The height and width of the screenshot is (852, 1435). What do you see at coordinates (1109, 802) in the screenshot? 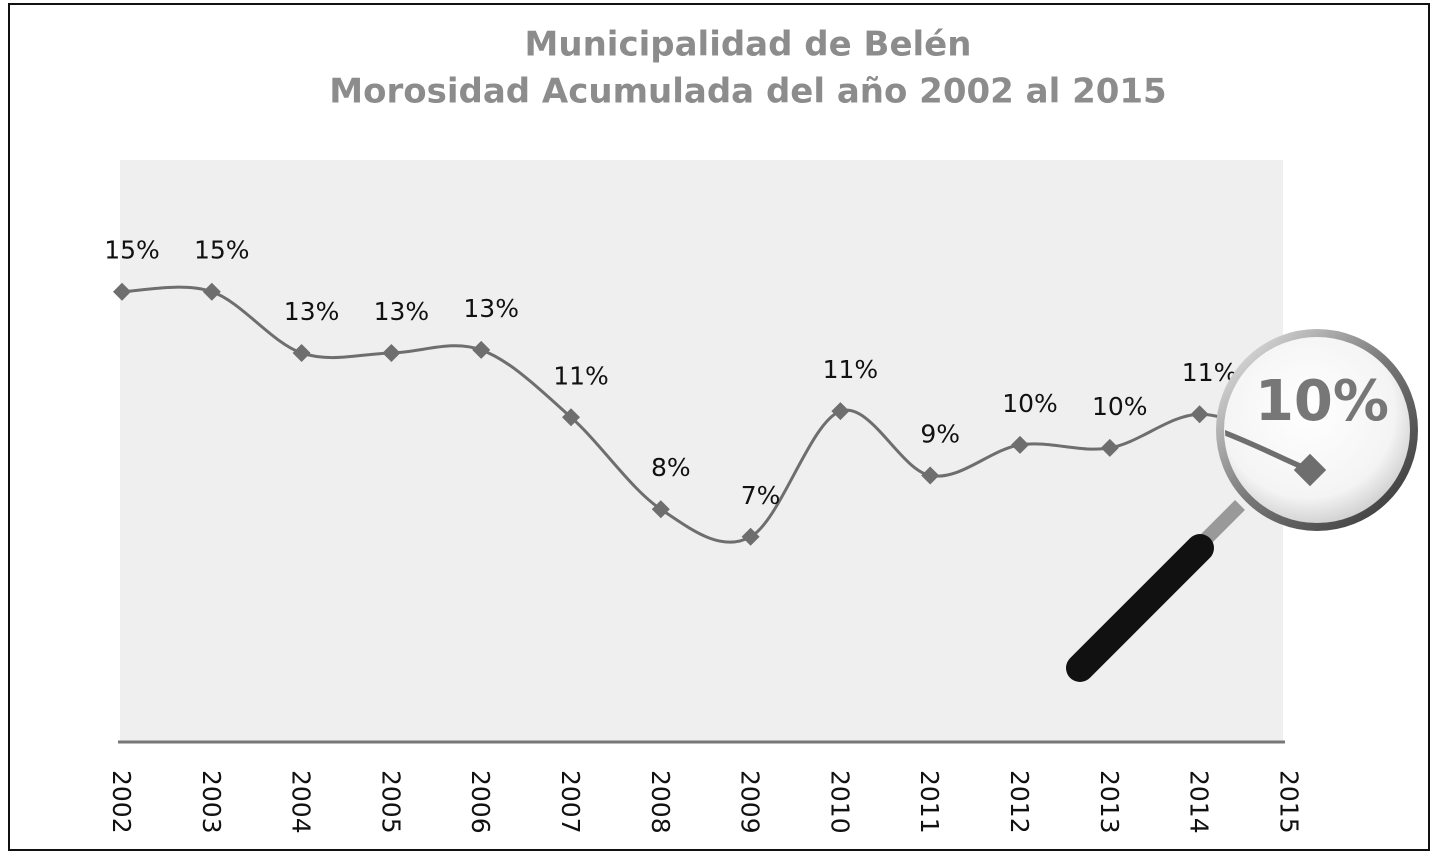
I see `x-tick-label: 2013` at bounding box center [1109, 802].